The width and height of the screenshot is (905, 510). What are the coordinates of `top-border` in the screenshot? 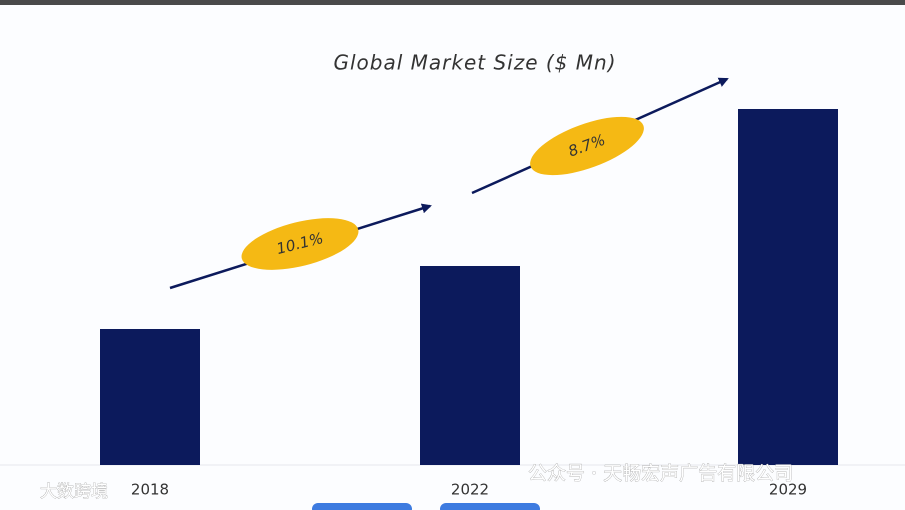 It's located at (452, 2).